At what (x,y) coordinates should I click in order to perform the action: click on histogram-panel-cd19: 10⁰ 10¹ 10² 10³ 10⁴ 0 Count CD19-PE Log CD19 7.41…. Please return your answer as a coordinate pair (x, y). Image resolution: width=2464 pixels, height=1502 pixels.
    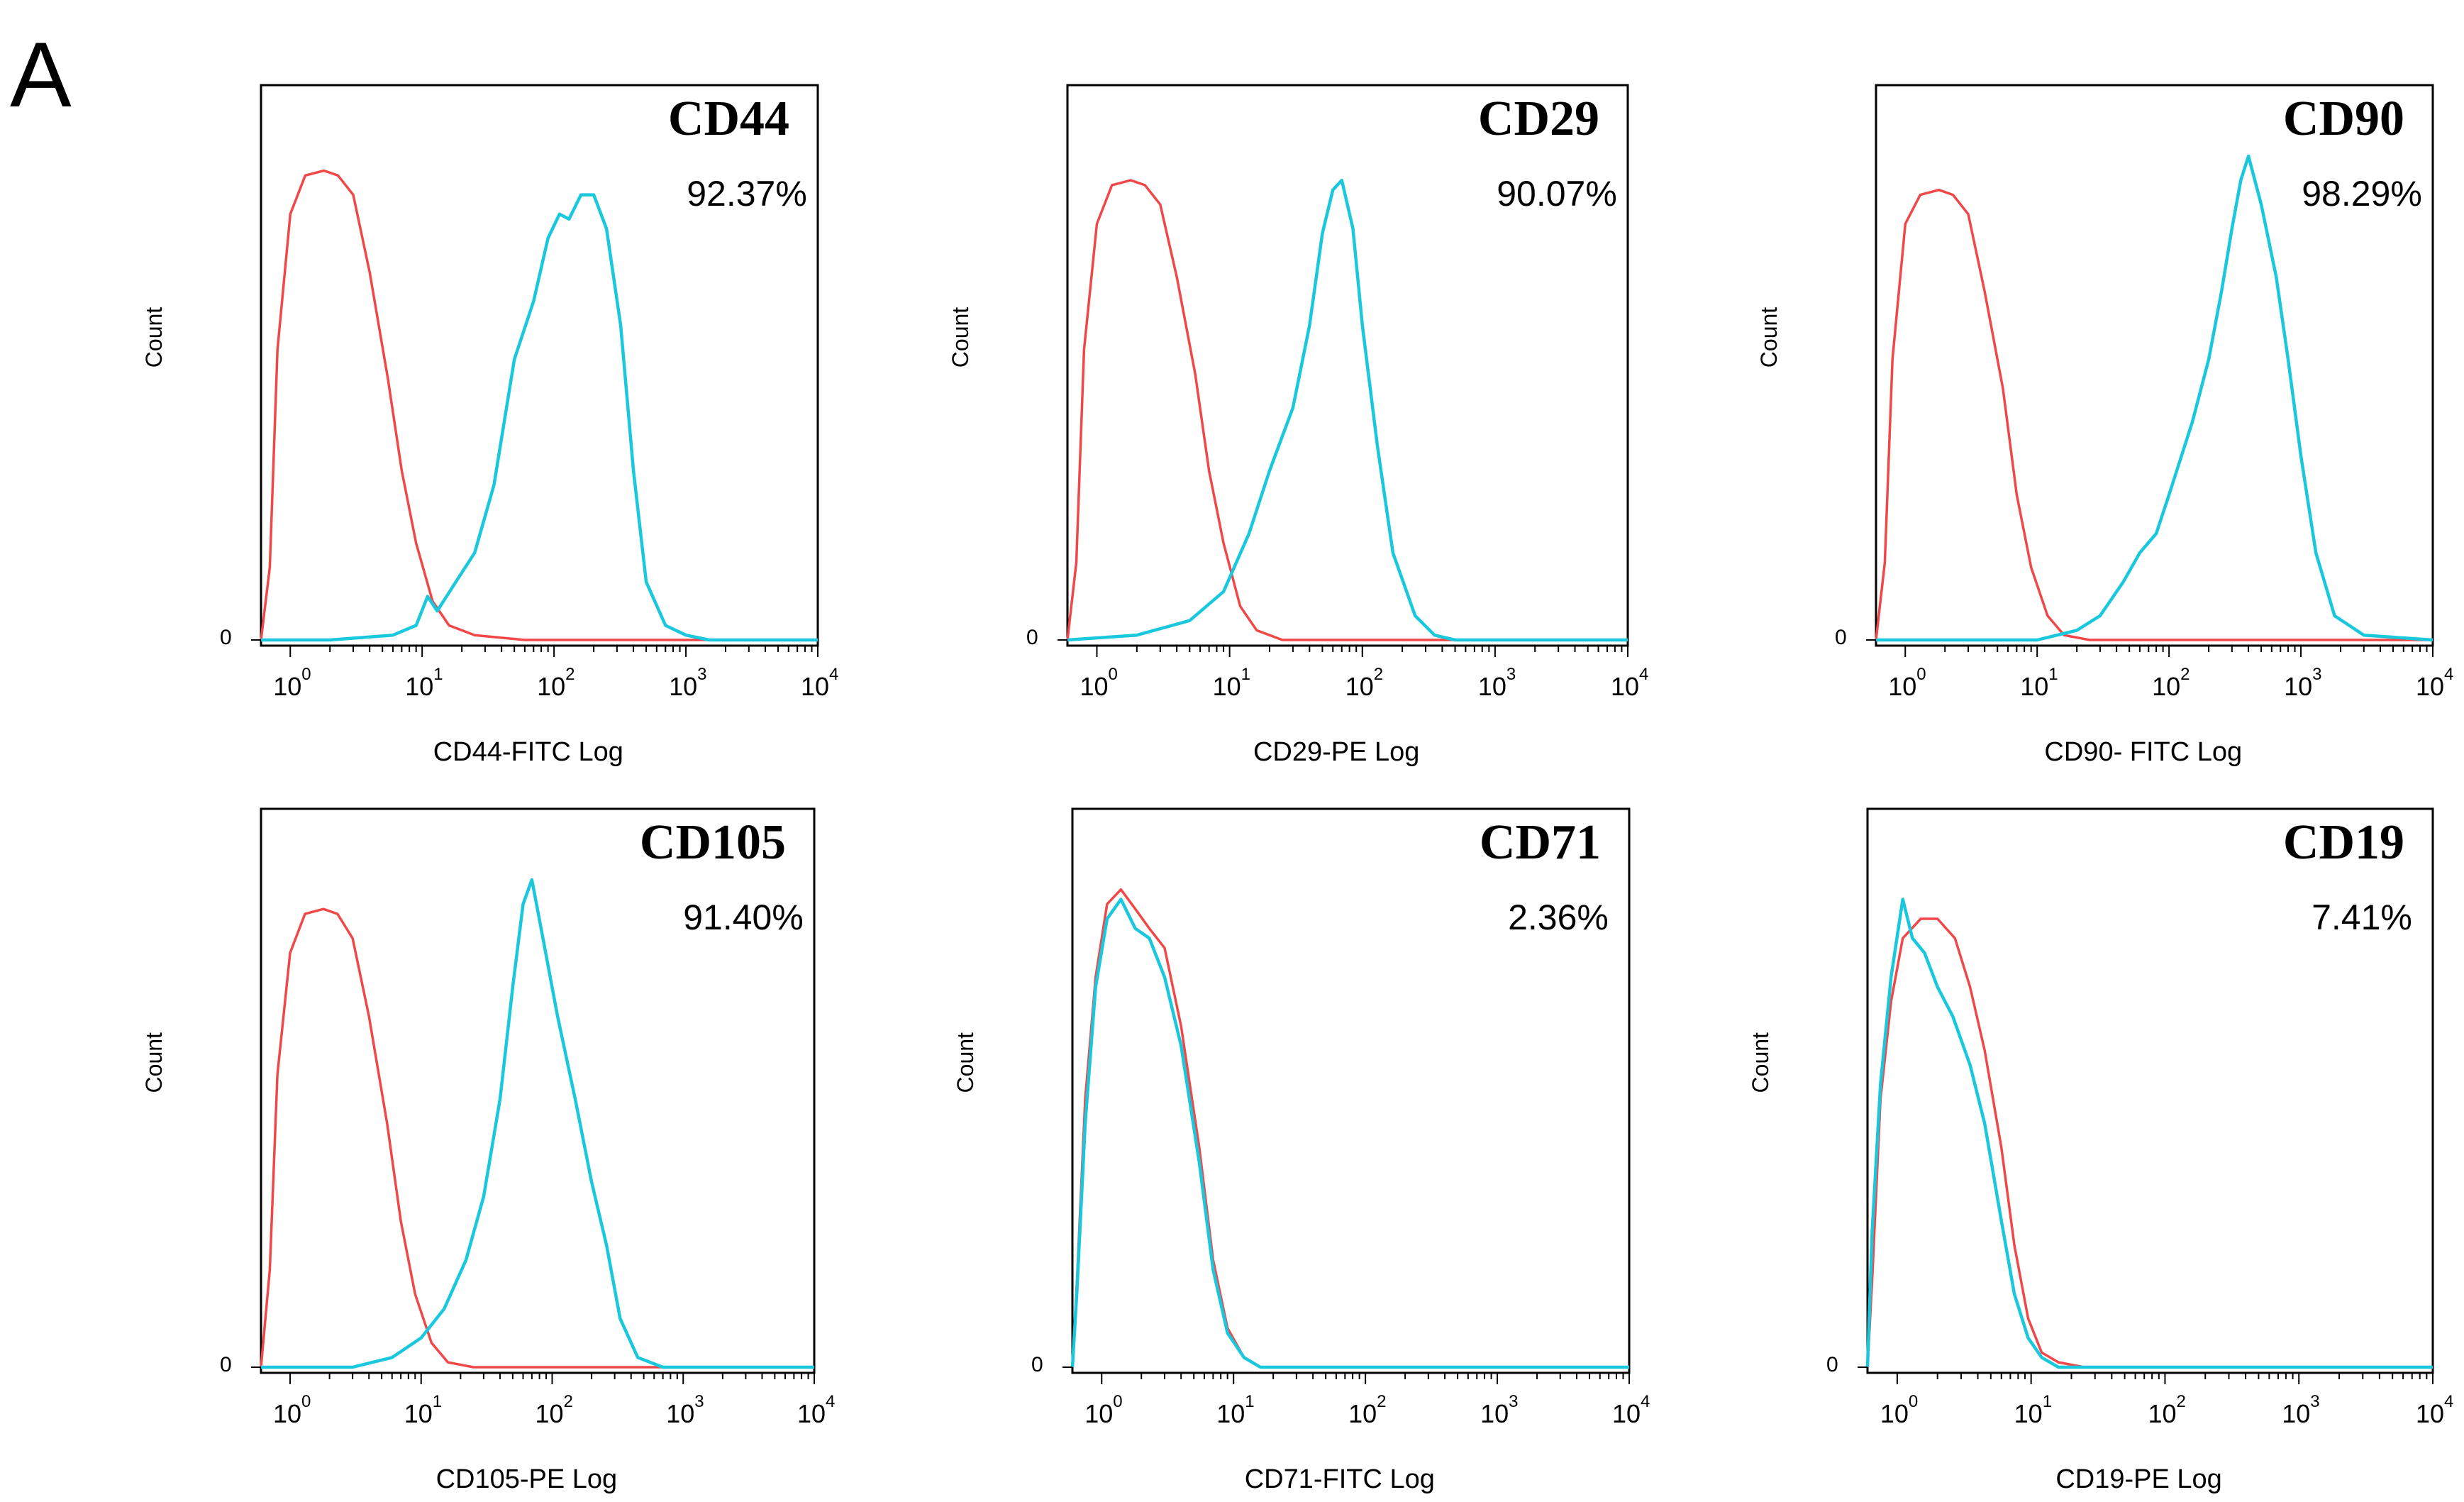
    Looking at the image, I should click on (2100, 1150).